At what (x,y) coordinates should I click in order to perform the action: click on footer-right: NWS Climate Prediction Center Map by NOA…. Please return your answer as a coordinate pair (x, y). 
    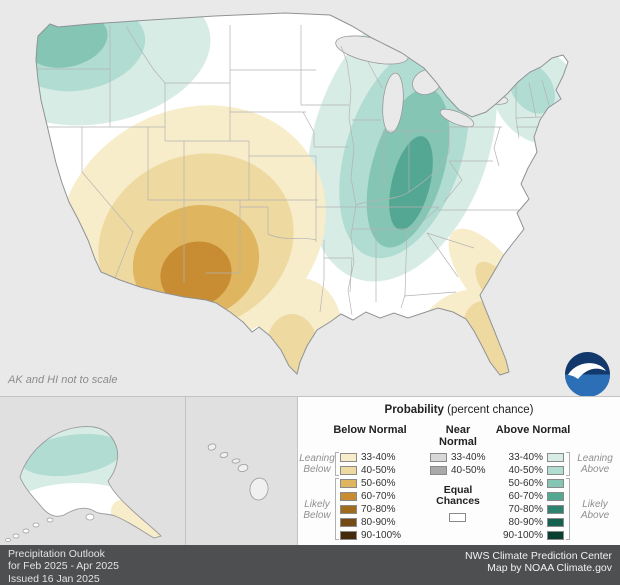
    Looking at the image, I should click on (538, 562).